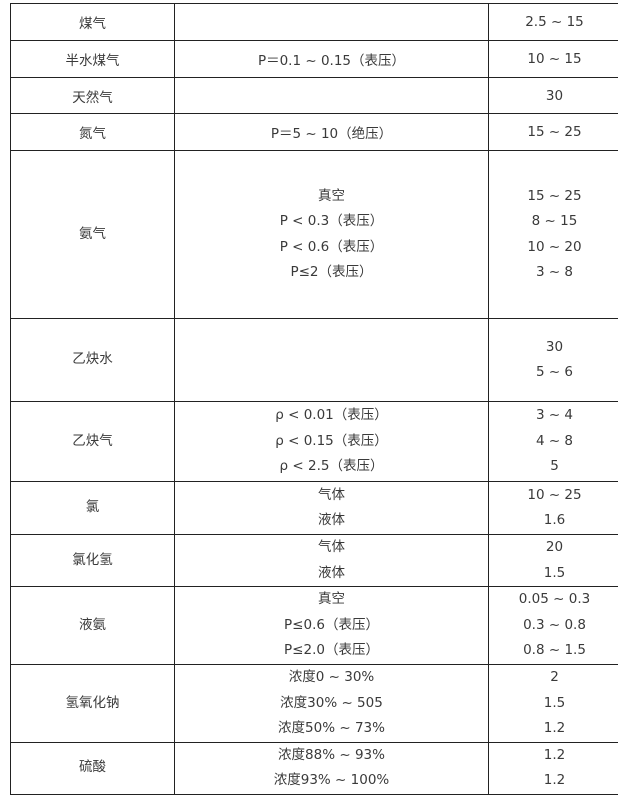  I want to click on condition-cell: P＝5 ~ 10（绝压）, so click(332, 132).